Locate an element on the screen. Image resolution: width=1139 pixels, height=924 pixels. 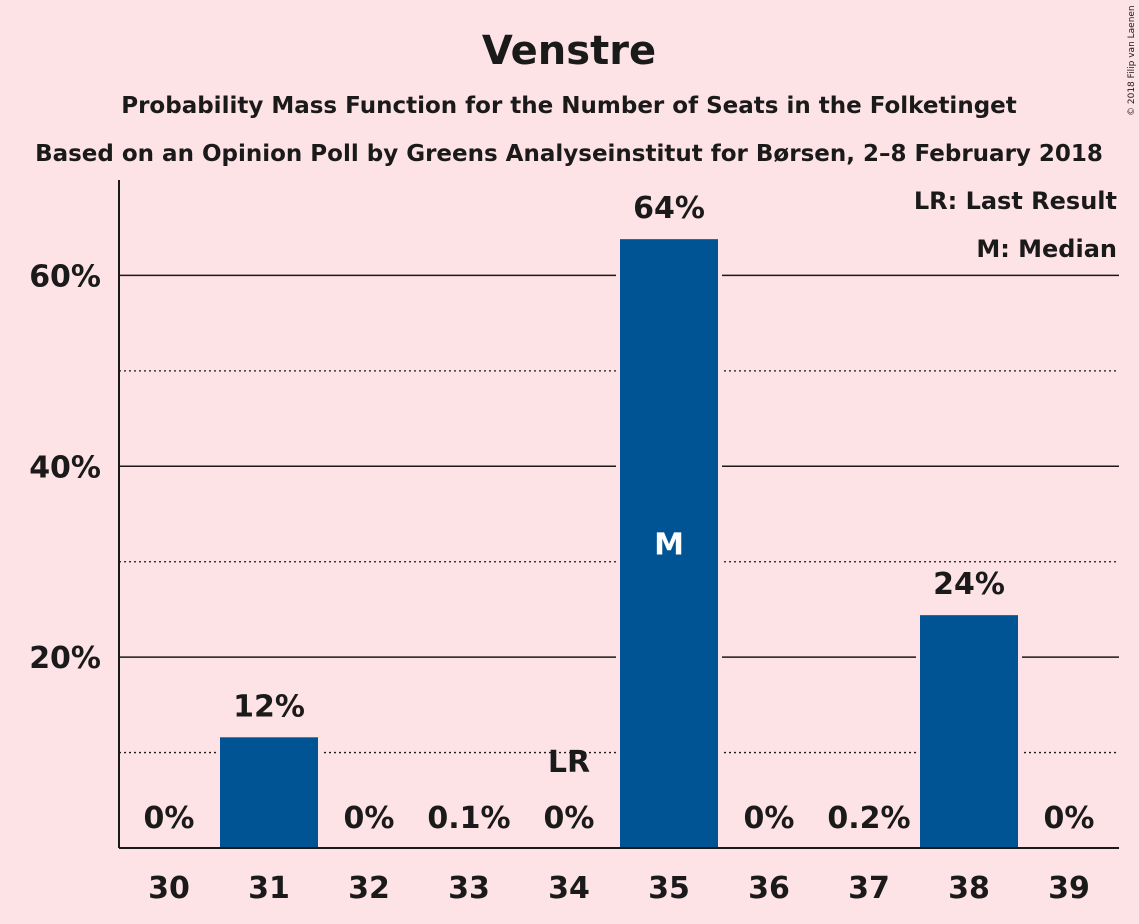
data-label: 64% is located at coordinates (669, 208).